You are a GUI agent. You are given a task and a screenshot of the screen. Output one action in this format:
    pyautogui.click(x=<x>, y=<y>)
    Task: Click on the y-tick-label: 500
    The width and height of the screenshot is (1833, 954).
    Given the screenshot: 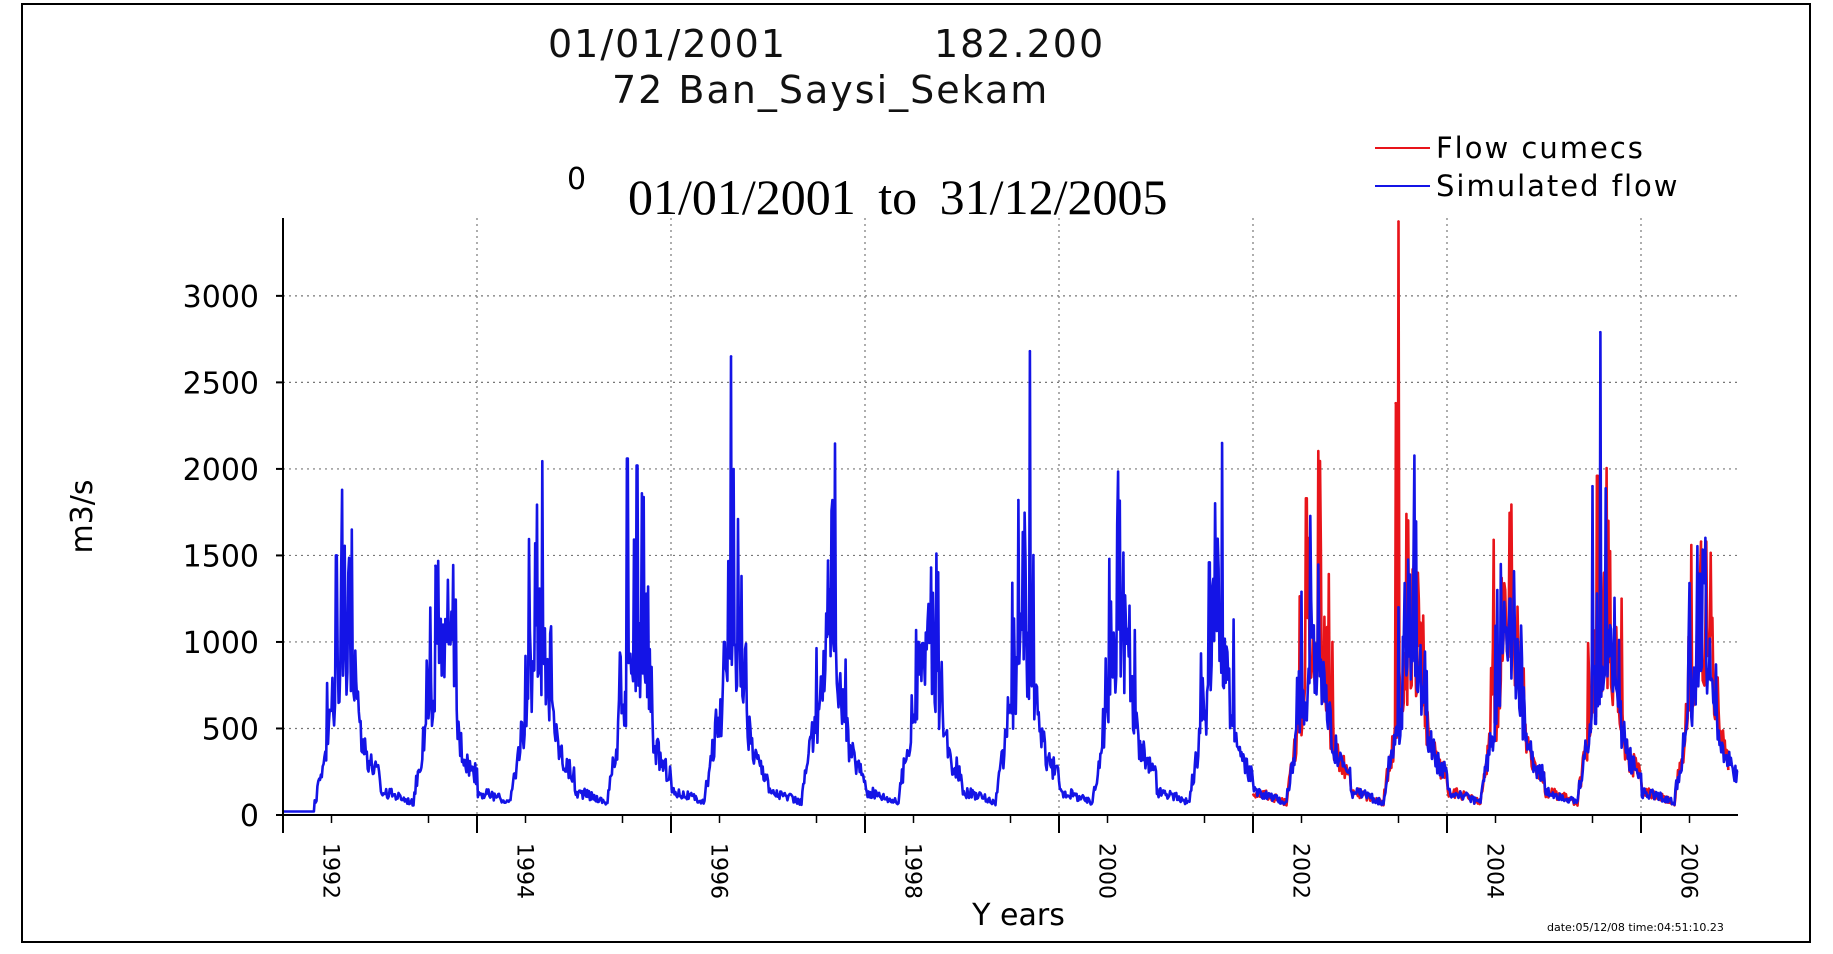 What is the action you would take?
    pyautogui.click(x=230, y=729)
    